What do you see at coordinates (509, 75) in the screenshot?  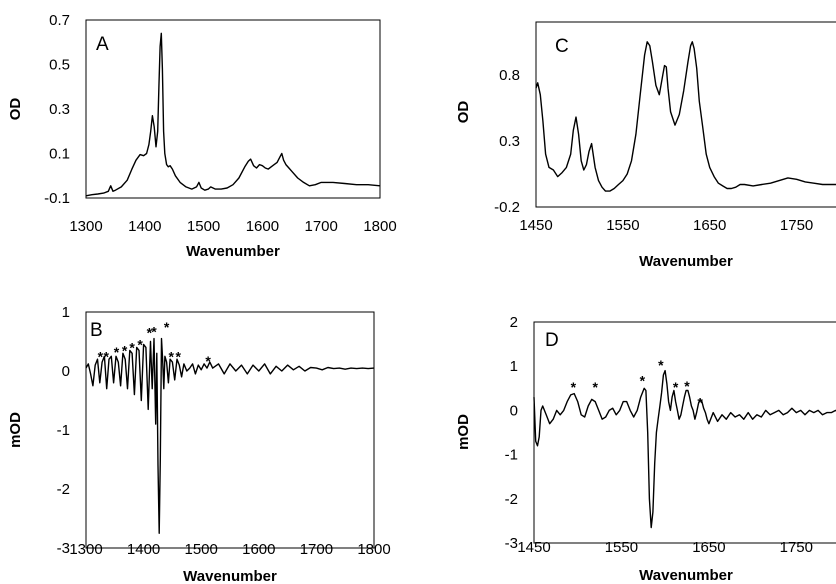 I see `y-tick-label: 0.8` at bounding box center [509, 75].